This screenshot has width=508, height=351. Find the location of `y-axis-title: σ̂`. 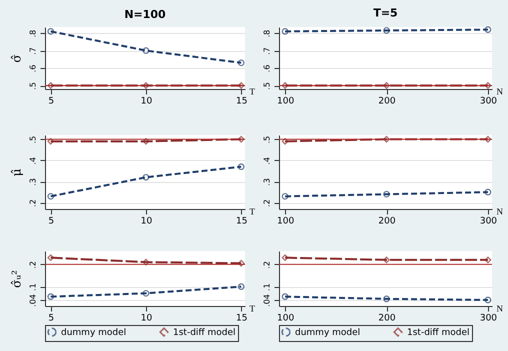

y-axis-title: σ̂ is located at coordinates (17, 58).